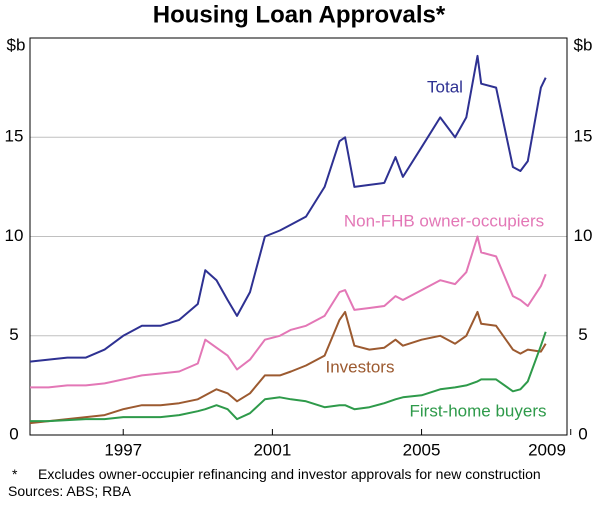 Image resolution: width=598 pixels, height=523 pixels. Describe the element at coordinates (583, 136) in the screenshot. I see `y2-tick-label: 15` at that location.